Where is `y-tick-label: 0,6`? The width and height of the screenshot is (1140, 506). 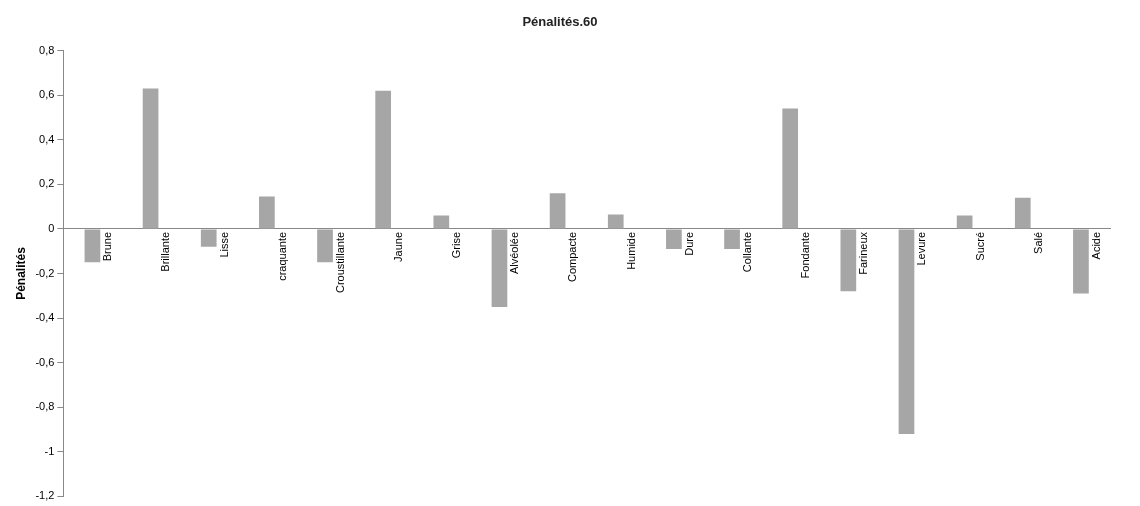
y-tick-label: 0,6 is located at coordinates (47, 94).